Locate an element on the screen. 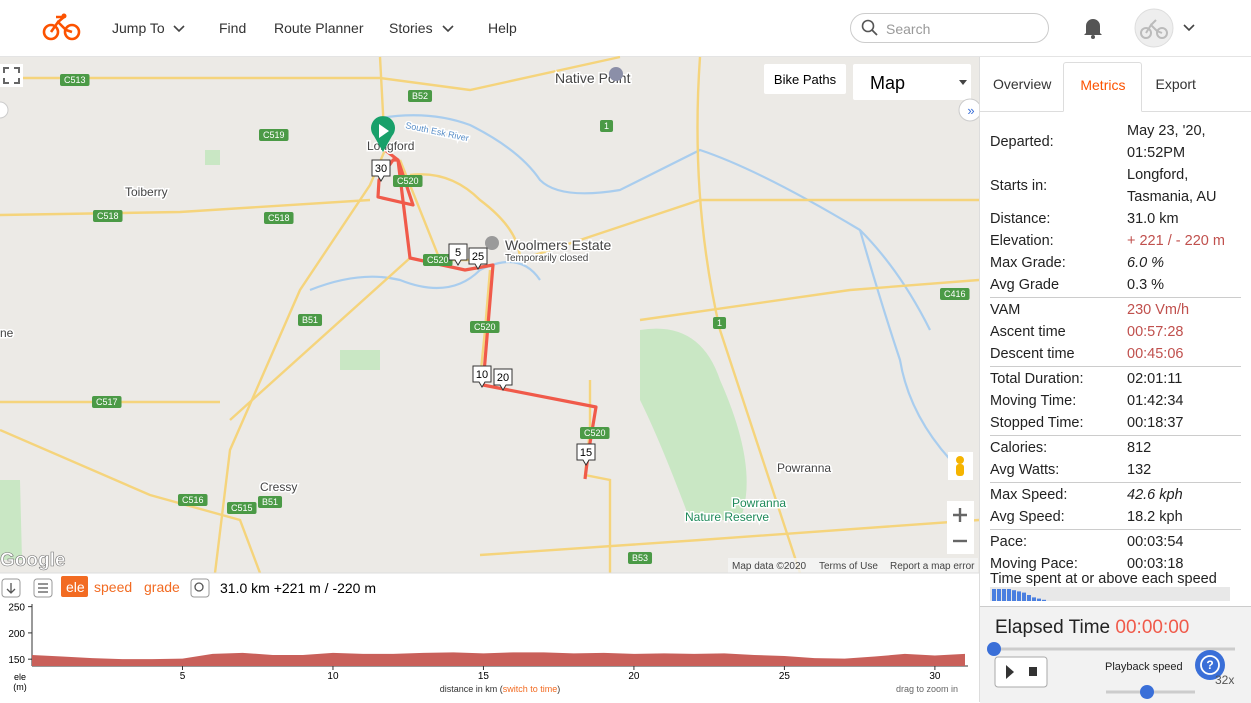  x-tick-label: 5 is located at coordinates (183, 676).